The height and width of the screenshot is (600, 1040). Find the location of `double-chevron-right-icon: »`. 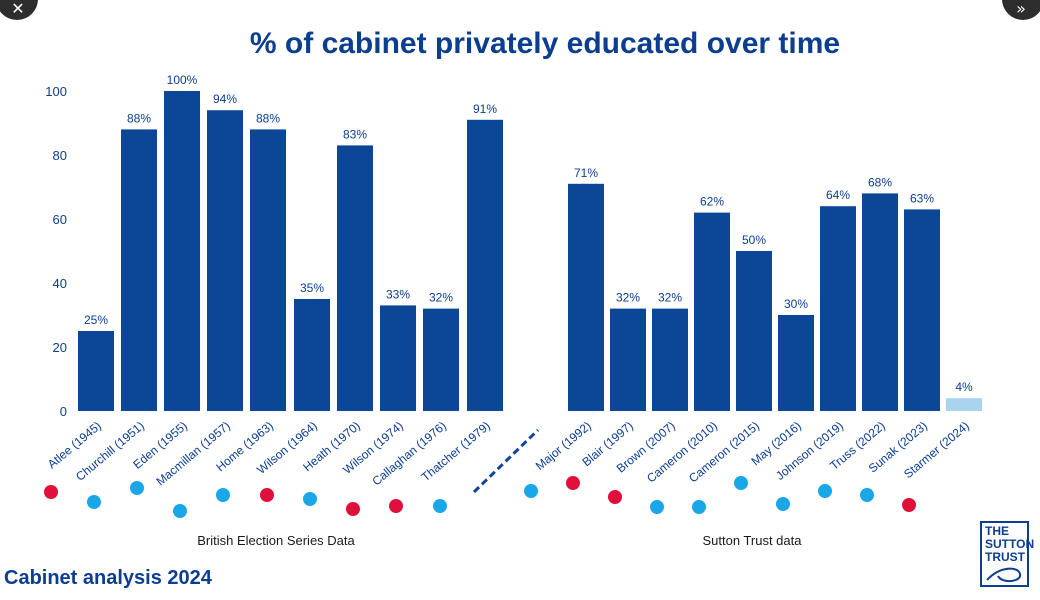

double-chevron-right-icon: » is located at coordinates (1021, 9).